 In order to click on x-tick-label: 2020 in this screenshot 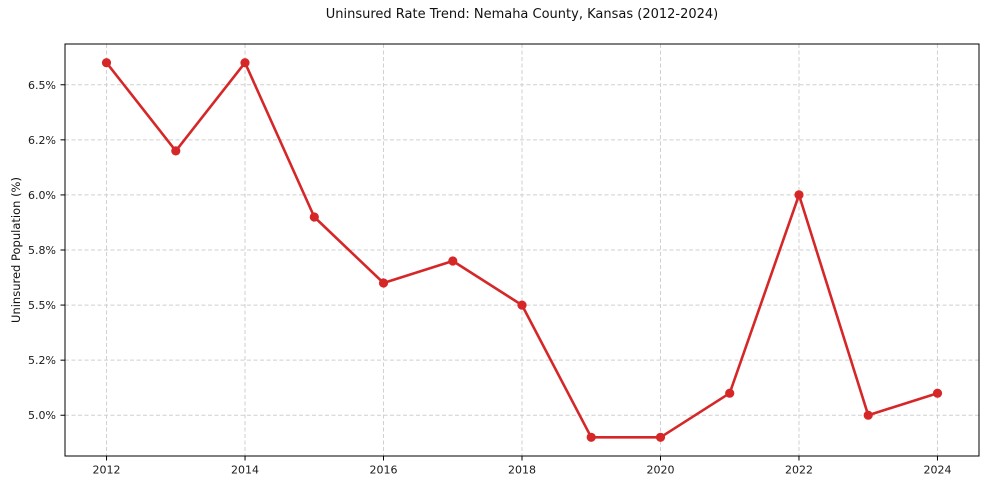, I will do `click(660, 470)`.